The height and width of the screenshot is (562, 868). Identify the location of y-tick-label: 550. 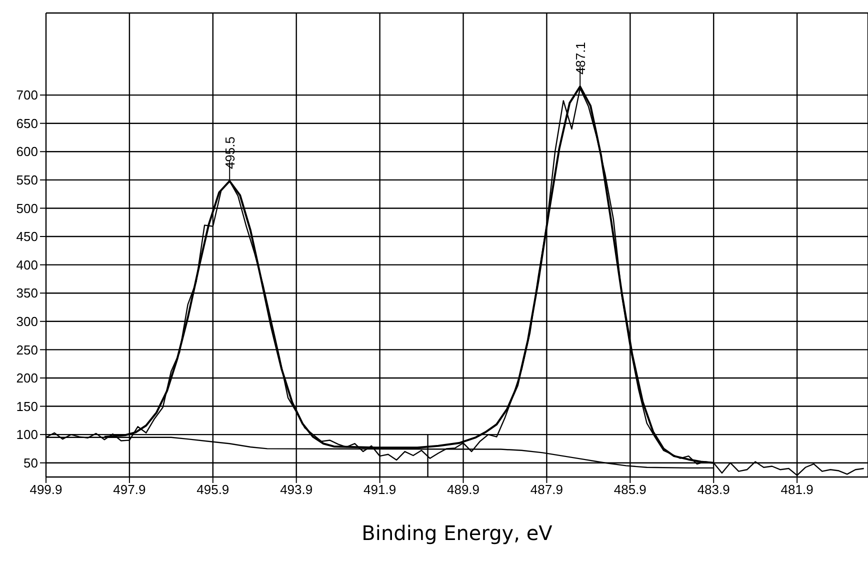
(27, 180).